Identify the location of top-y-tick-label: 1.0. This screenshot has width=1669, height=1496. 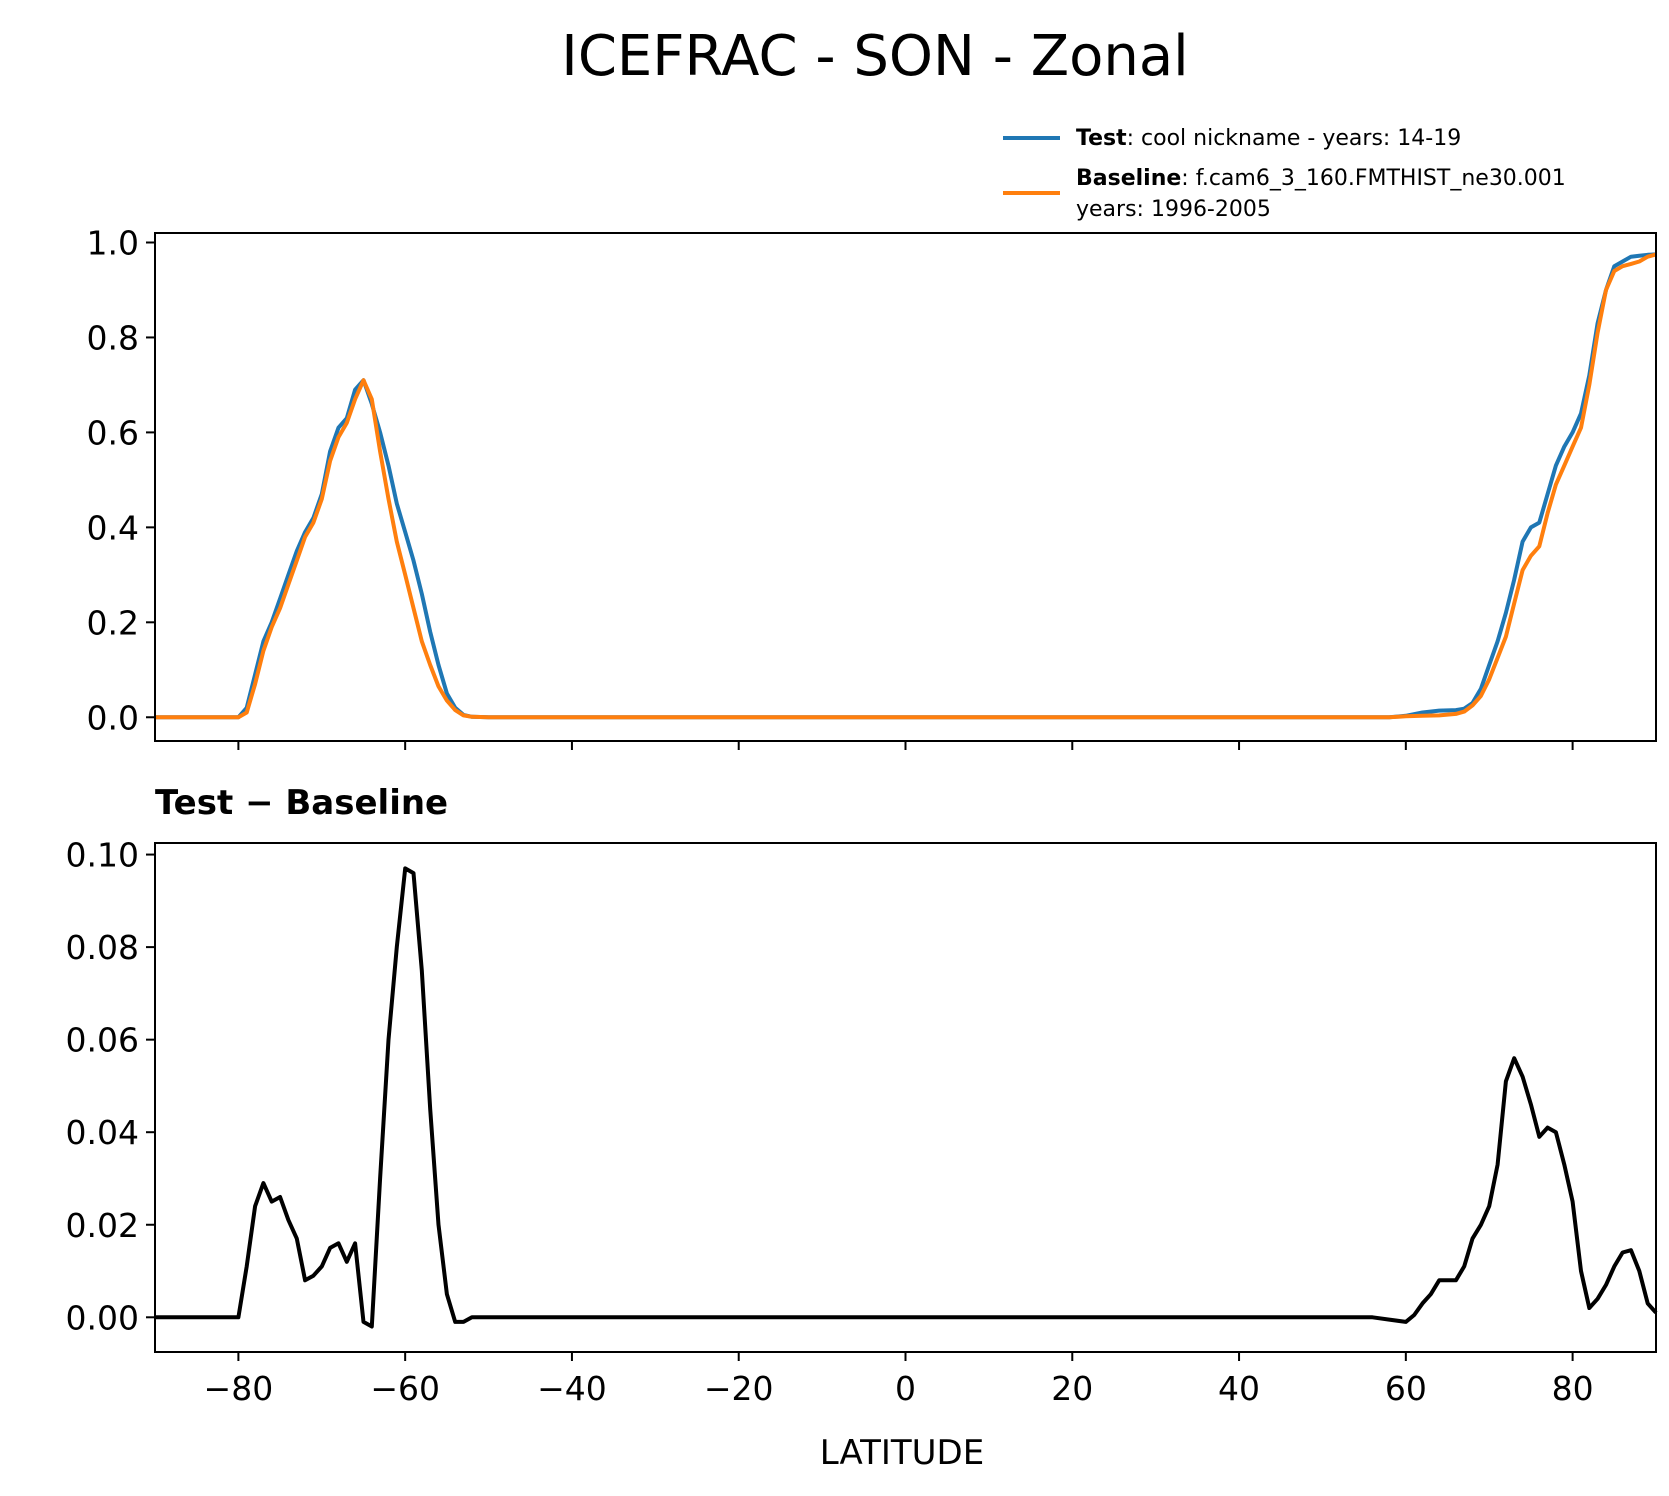
(113, 242).